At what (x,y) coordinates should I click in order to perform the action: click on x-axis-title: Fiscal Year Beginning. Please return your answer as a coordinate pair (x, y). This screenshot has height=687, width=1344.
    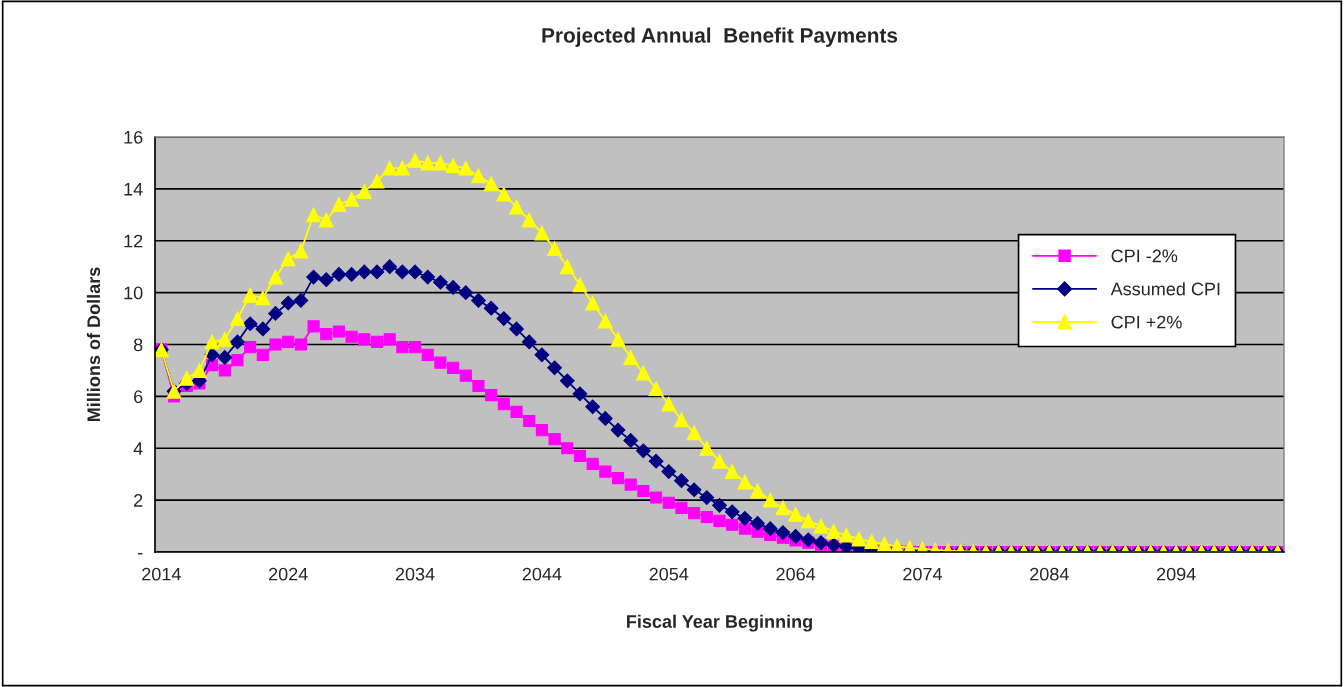
    Looking at the image, I should click on (719, 623).